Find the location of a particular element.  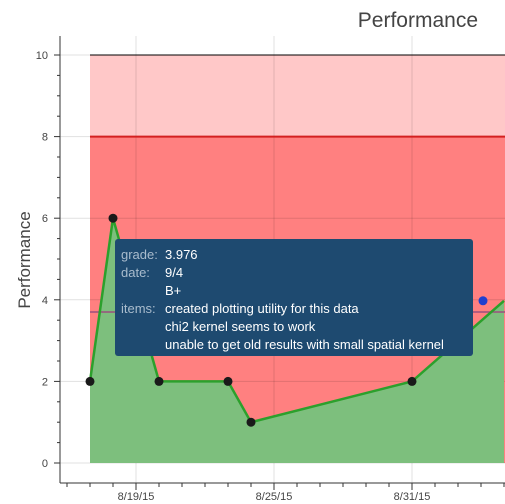

x-tick-label: 8/25/15 is located at coordinates (274, 497).